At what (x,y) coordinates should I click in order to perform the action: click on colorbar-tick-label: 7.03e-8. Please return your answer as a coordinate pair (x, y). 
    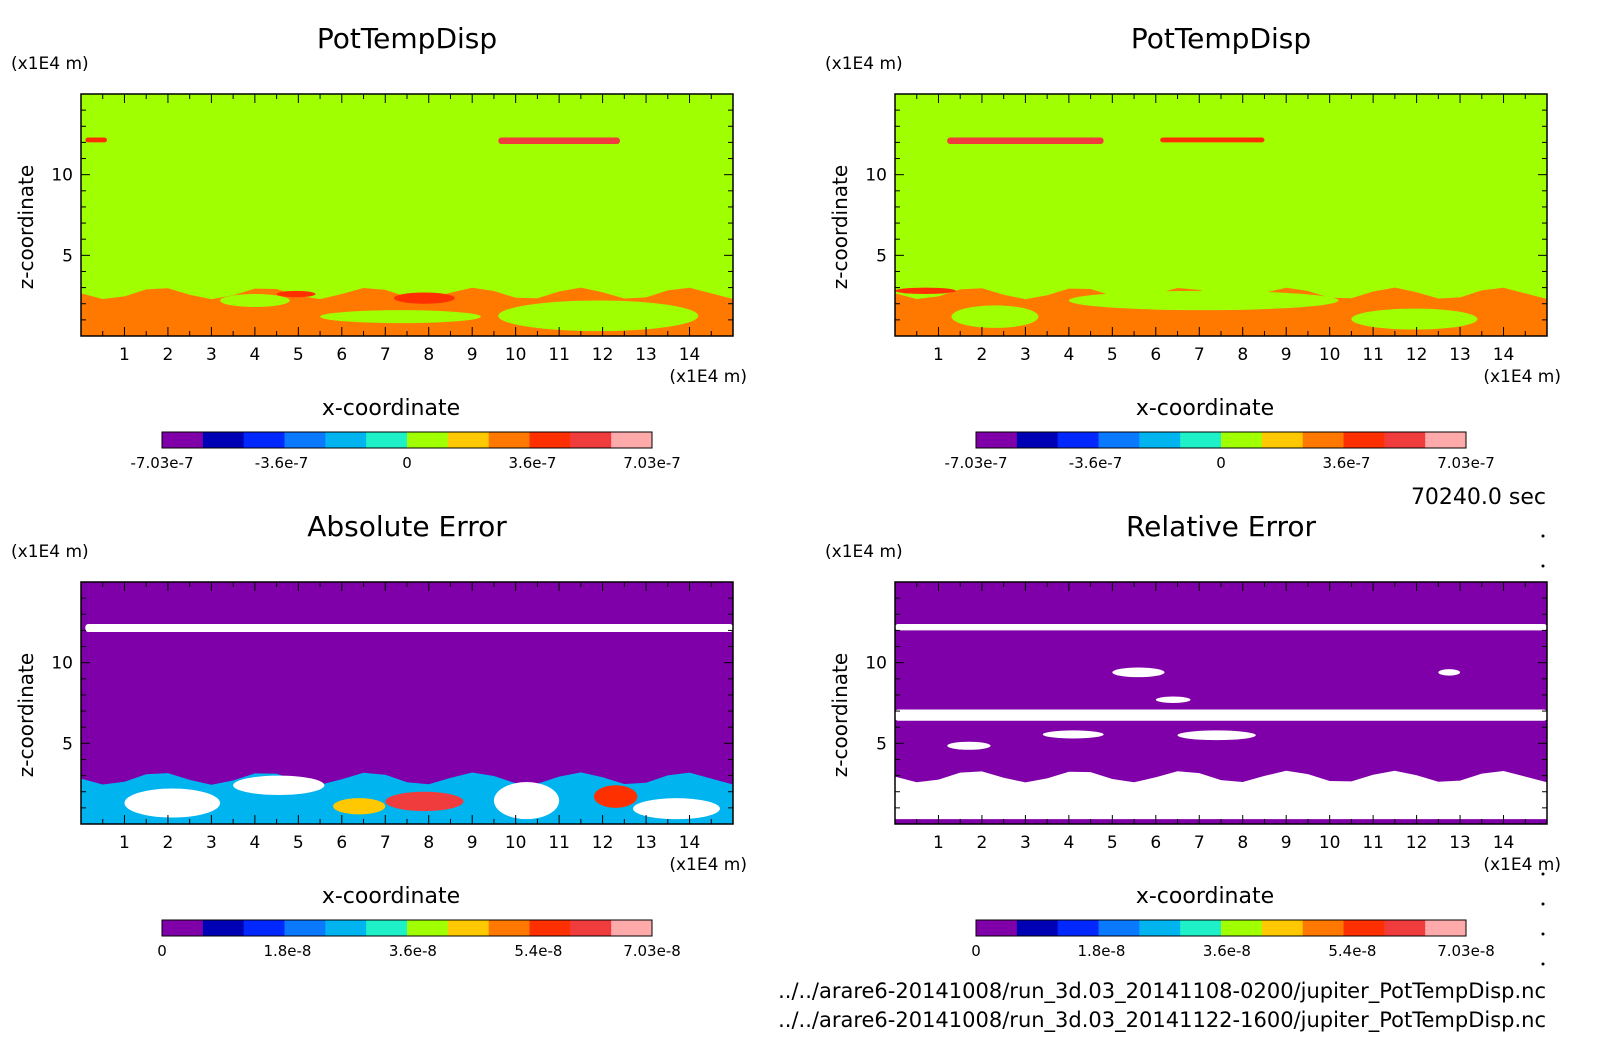
    Looking at the image, I should click on (652, 951).